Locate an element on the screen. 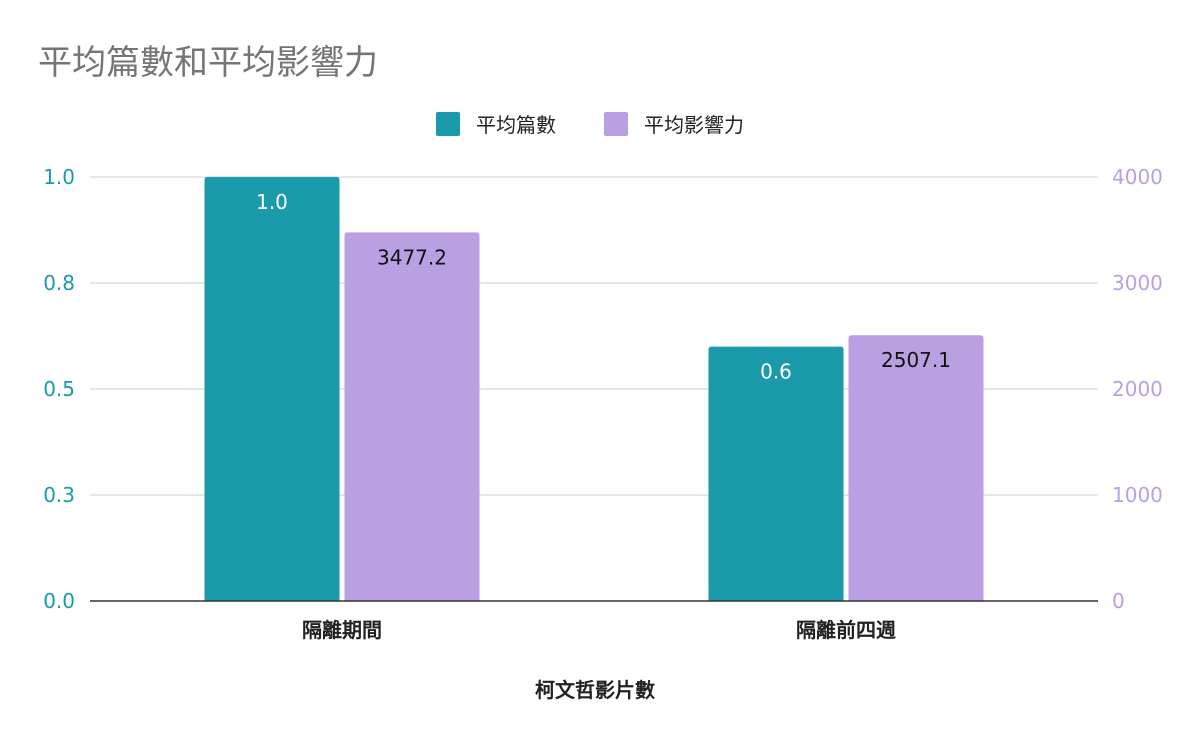  data-label: 2507.1 is located at coordinates (916, 360).